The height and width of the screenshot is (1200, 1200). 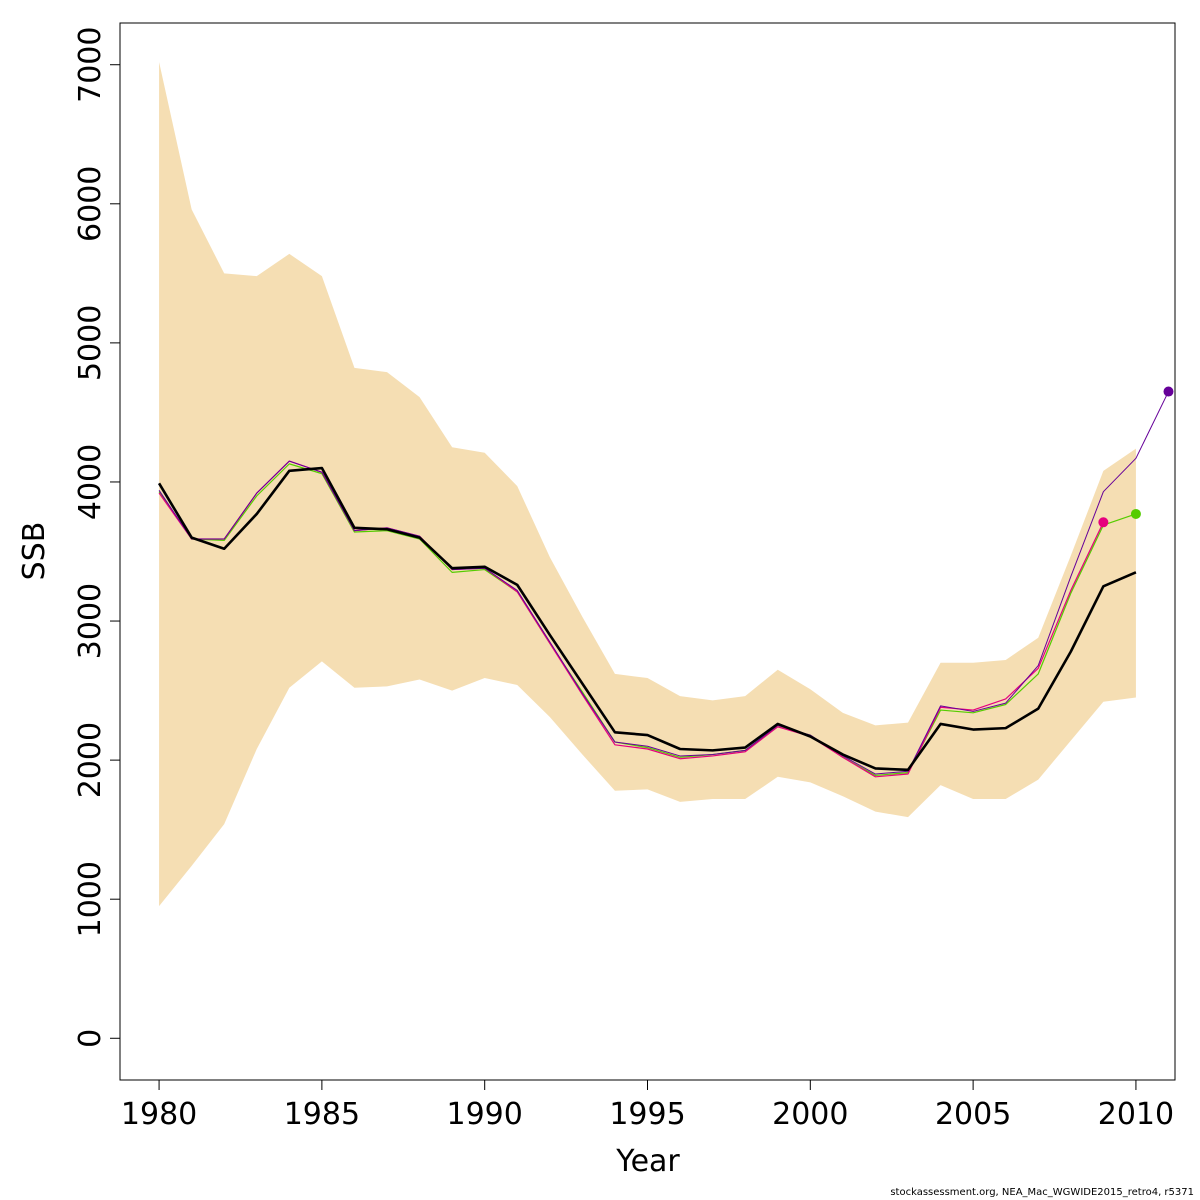 I want to click on y-tick-label-3000: 3000, so click(x=90, y=621).